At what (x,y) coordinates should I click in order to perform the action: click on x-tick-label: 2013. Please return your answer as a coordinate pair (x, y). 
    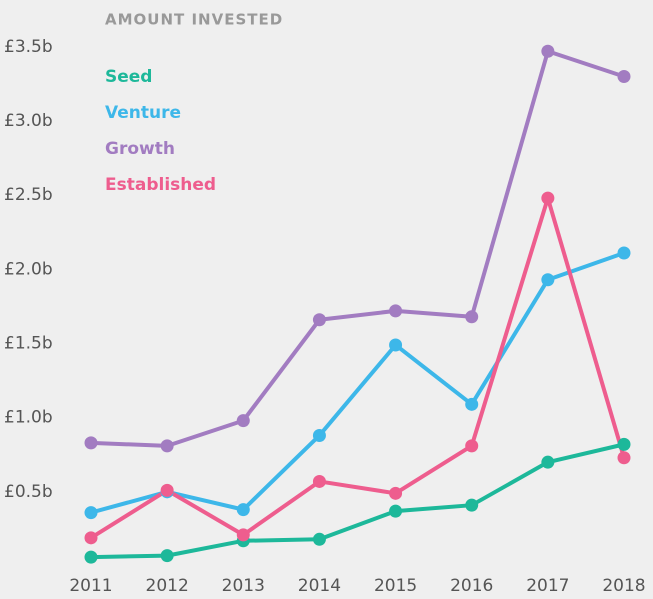
    Looking at the image, I should click on (243, 586).